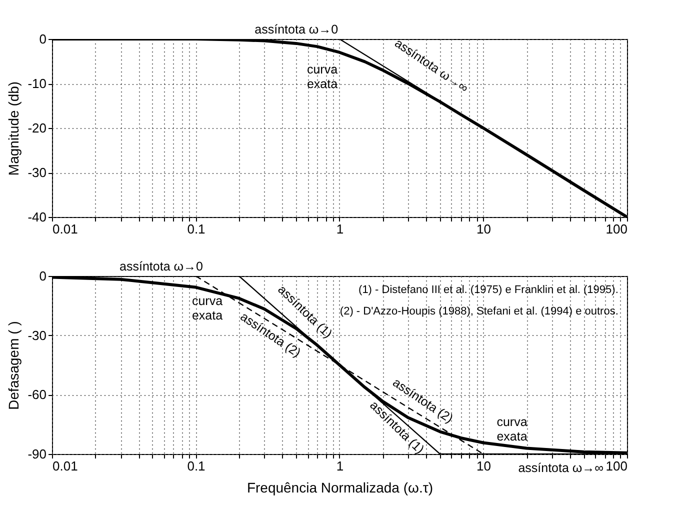  What do you see at coordinates (14, 128) in the screenshot?
I see `y-axis-title: Magnitude (db)` at bounding box center [14, 128].